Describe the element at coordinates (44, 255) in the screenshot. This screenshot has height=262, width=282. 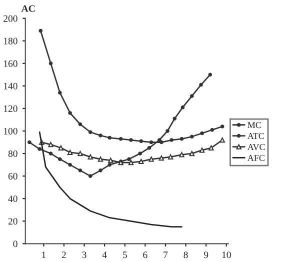
I see `x-tick-label: 1` at that location.